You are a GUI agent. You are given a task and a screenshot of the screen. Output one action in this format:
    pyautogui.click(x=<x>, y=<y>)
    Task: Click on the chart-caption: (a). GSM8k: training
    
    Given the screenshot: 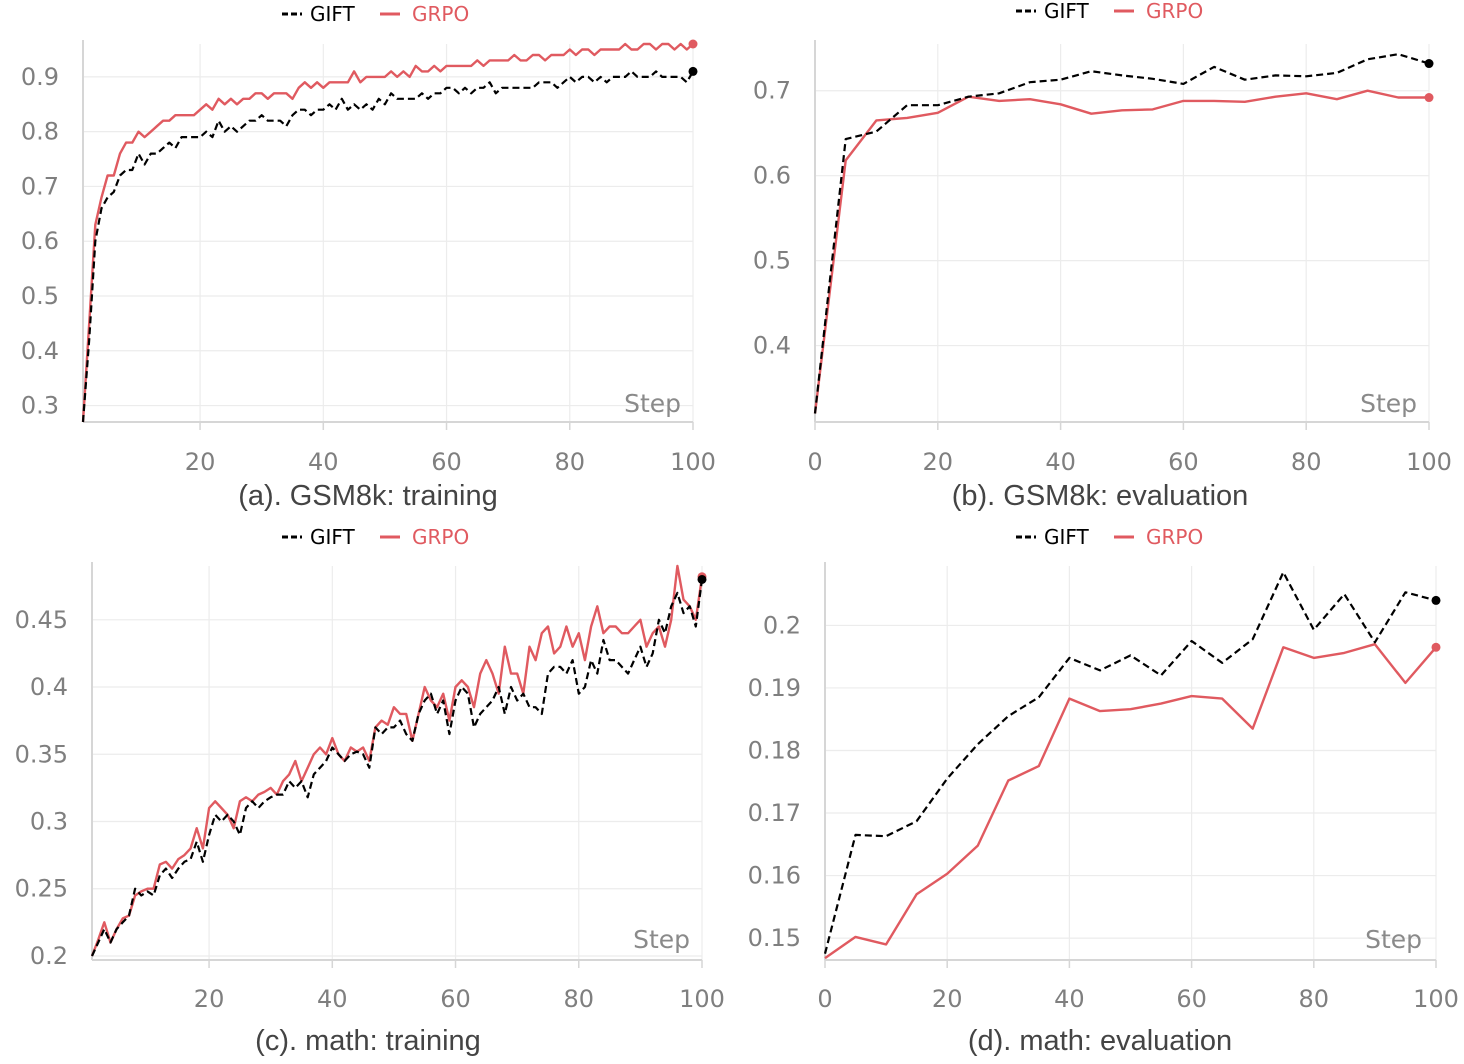 What is the action you would take?
    pyautogui.click(x=367, y=496)
    